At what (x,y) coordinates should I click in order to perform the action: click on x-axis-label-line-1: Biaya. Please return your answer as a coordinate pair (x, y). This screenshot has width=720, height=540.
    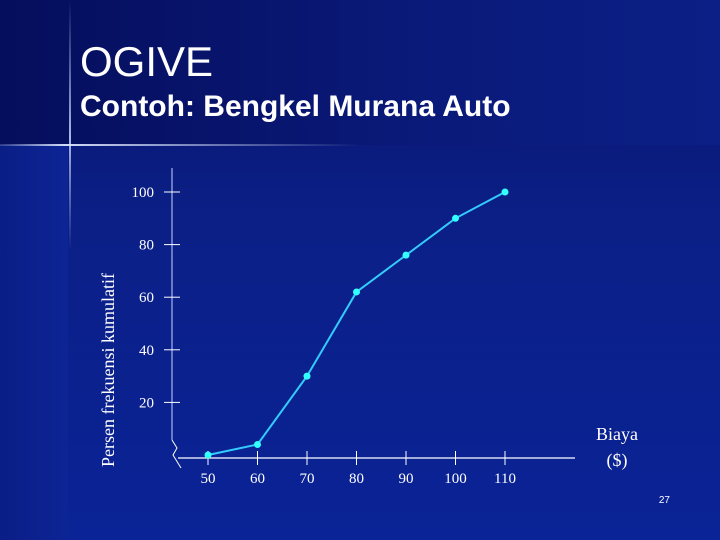
    Looking at the image, I should click on (617, 434).